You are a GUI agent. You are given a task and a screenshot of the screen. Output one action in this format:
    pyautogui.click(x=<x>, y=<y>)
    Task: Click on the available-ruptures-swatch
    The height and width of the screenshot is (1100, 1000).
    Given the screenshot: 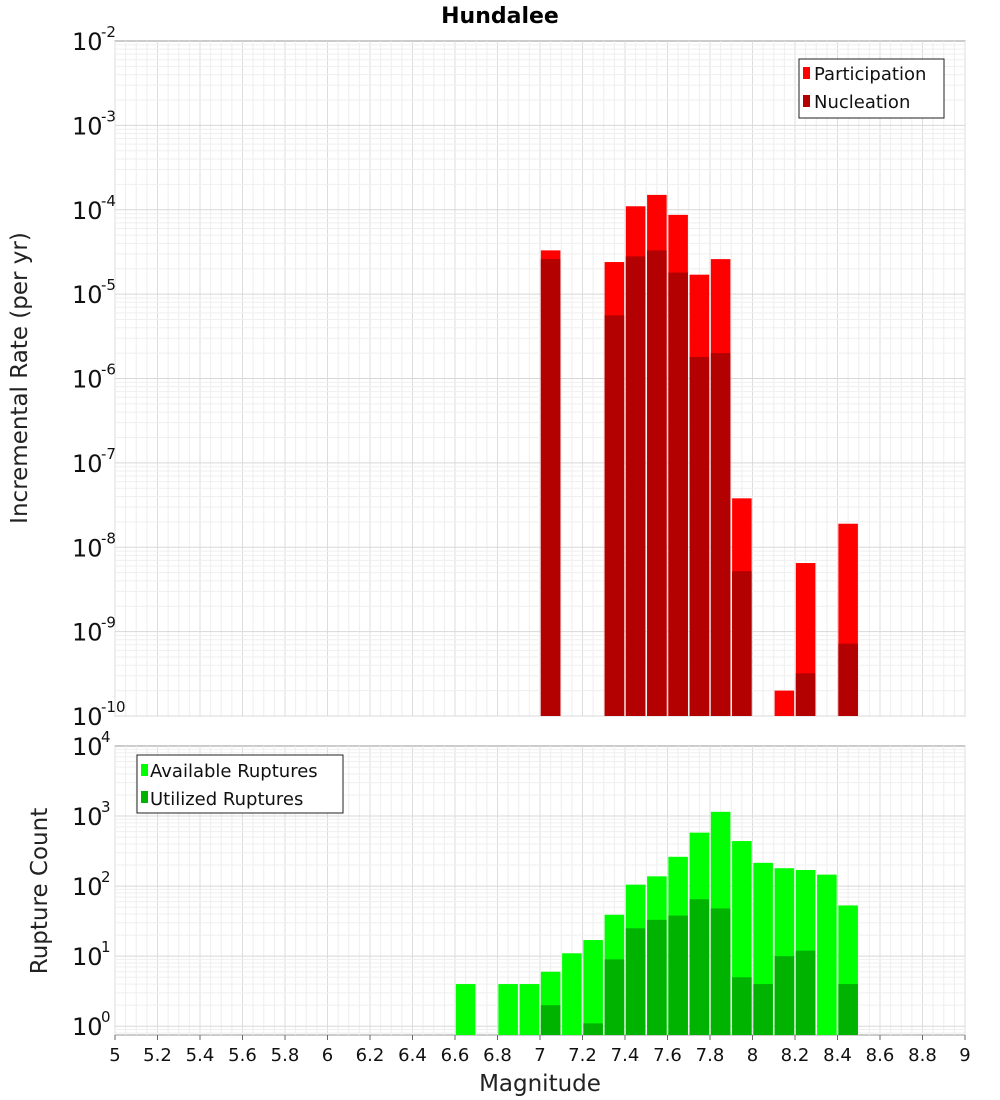 What is the action you would take?
    pyautogui.click(x=144, y=770)
    